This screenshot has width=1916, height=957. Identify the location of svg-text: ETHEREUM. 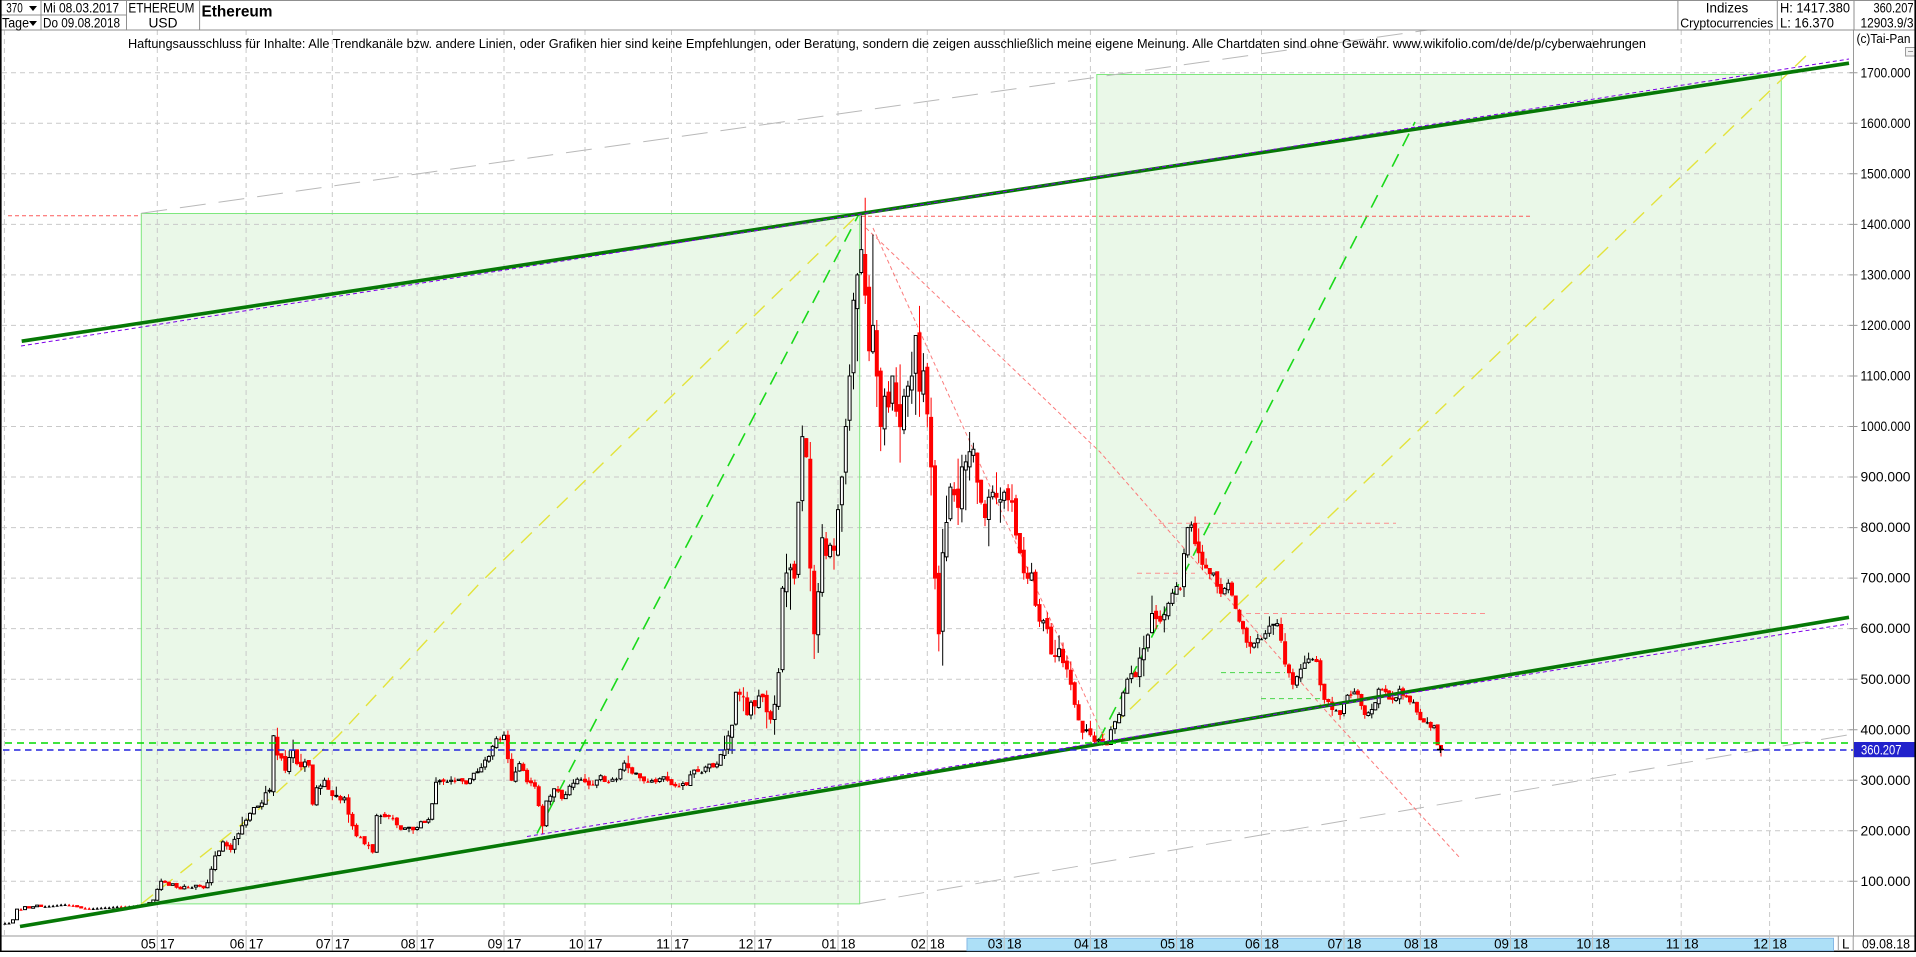
(161, 8).